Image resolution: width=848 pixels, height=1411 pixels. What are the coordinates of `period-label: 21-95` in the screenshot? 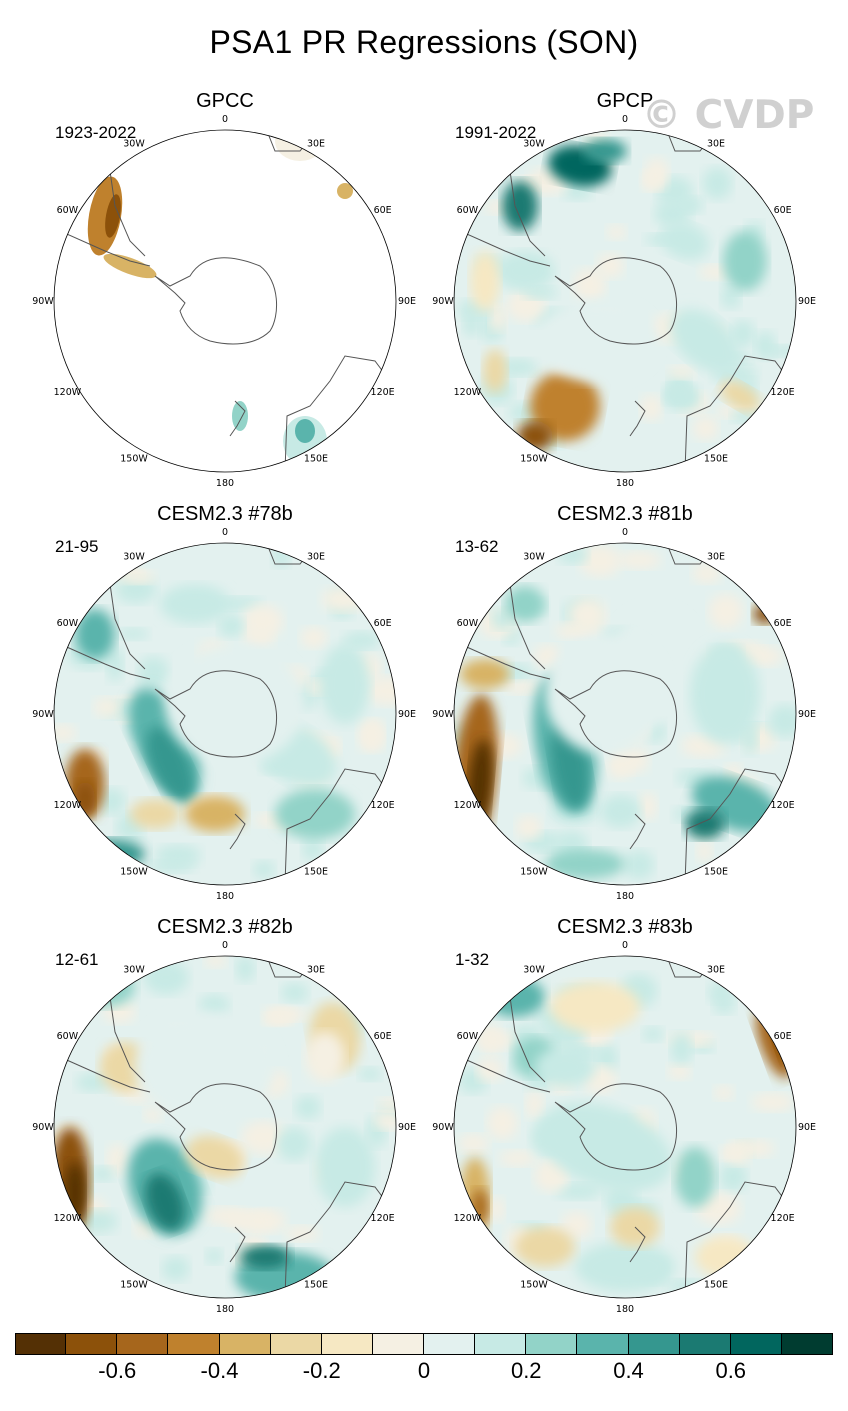 It's located at (77, 546).